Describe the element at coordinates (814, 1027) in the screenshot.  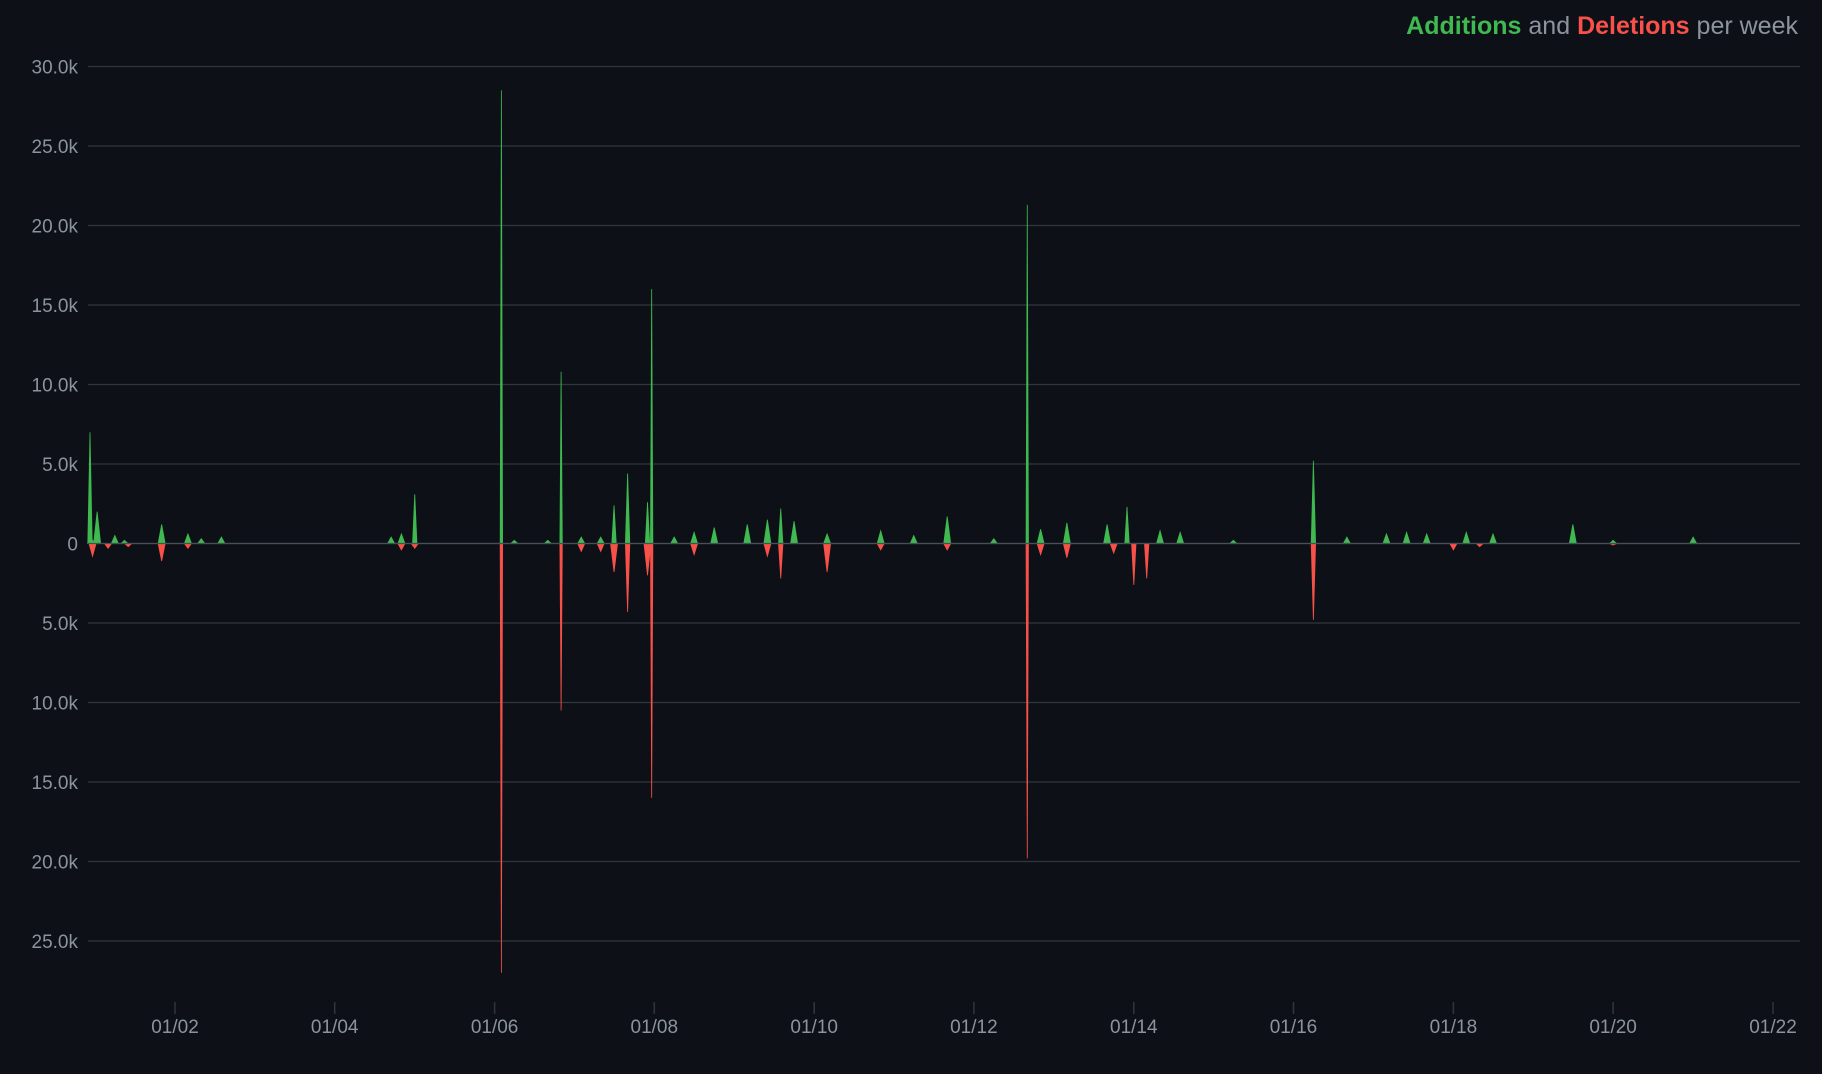
I see `x-tick-label: 01/10` at that location.